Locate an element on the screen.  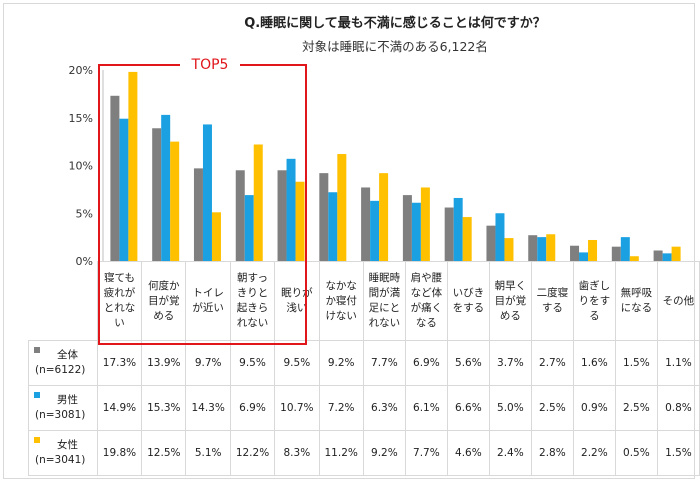
bar-男性-11 is located at coordinates (584, 256).